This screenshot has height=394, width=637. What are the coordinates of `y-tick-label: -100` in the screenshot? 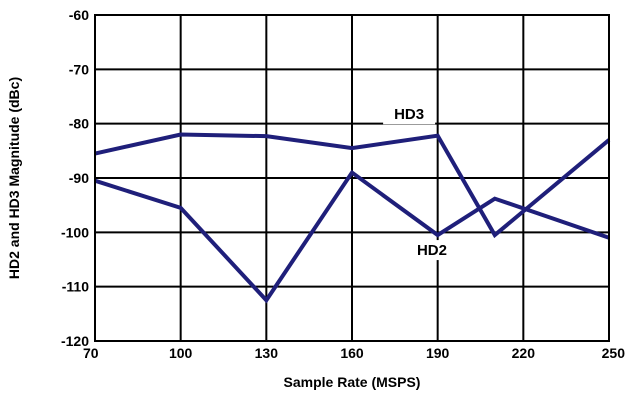 It's located at (75, 232).